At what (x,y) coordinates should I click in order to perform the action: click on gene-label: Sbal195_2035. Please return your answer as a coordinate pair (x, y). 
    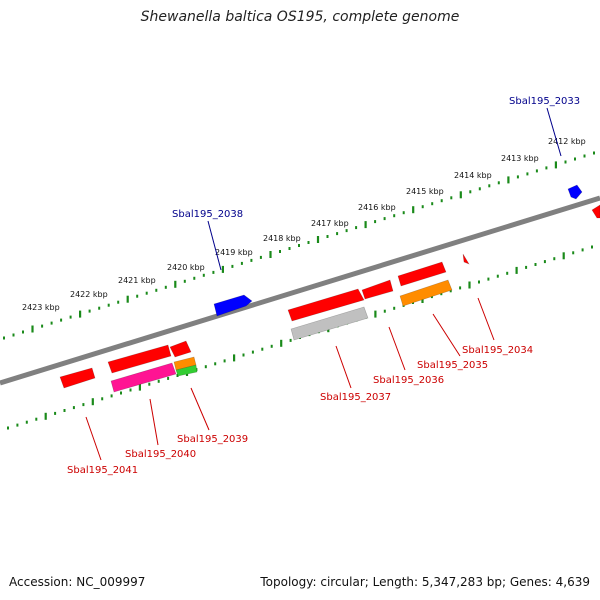
    Looking at the image, I should click on (452, 365).